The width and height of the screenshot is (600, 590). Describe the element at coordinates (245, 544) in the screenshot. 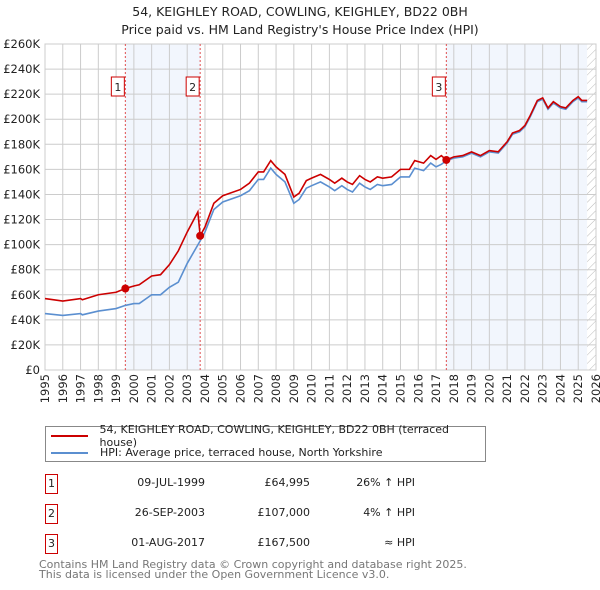

I see `transaction-row: 3 01-AUG-2017 £167,500 ≈ HPI` at that location.